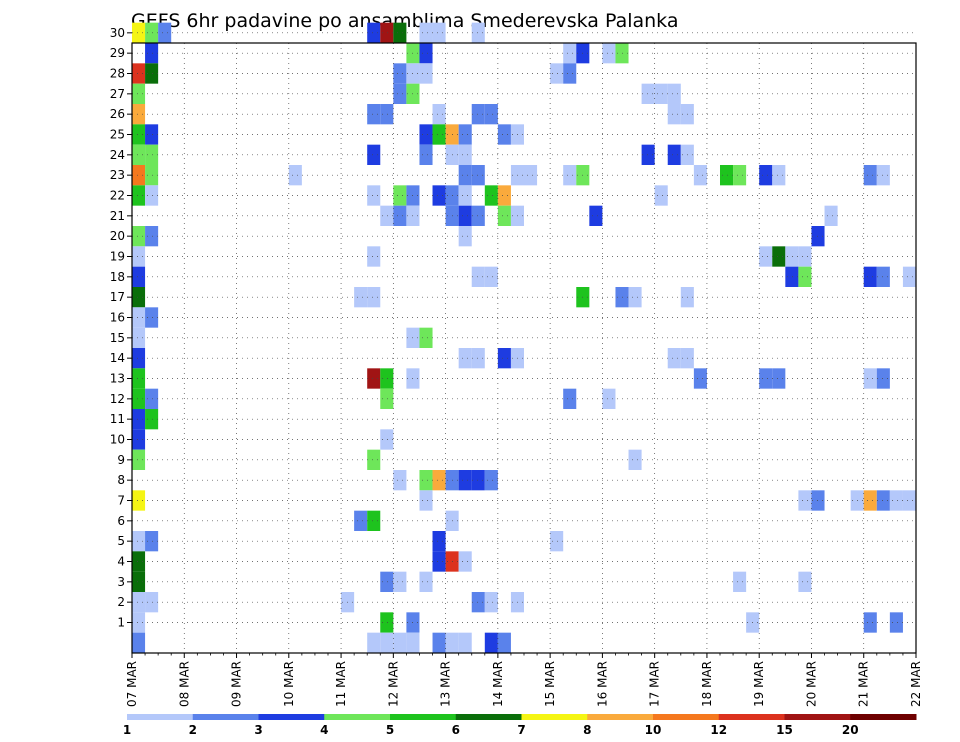  Describe the element at coordinates (184, 684) in the screenshot. I see `x-tick-label: 08 MAR` at that location.